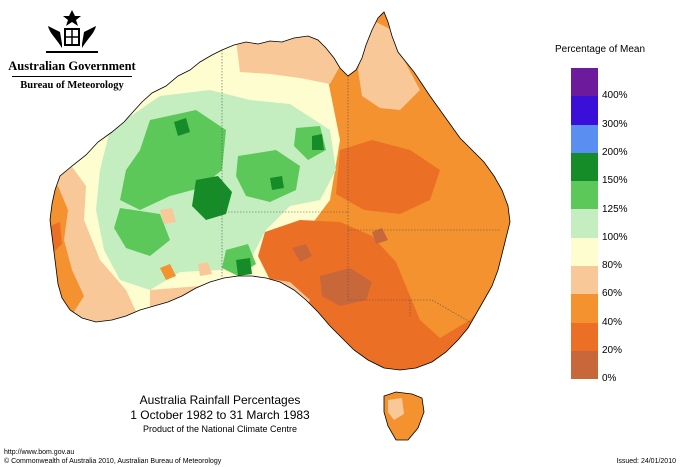 This screenshot has height=467, width=680. What do you see at coordinates (615, 96) in the screenshot?
I see `legend-label: 400%` at bounding box center [615, 96].